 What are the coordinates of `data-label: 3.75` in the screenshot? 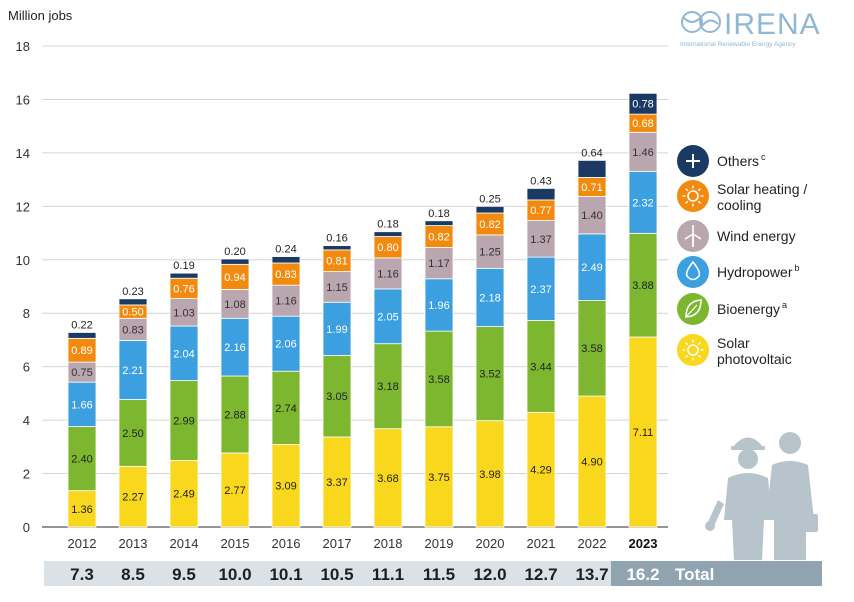 It's located at (438, 478).